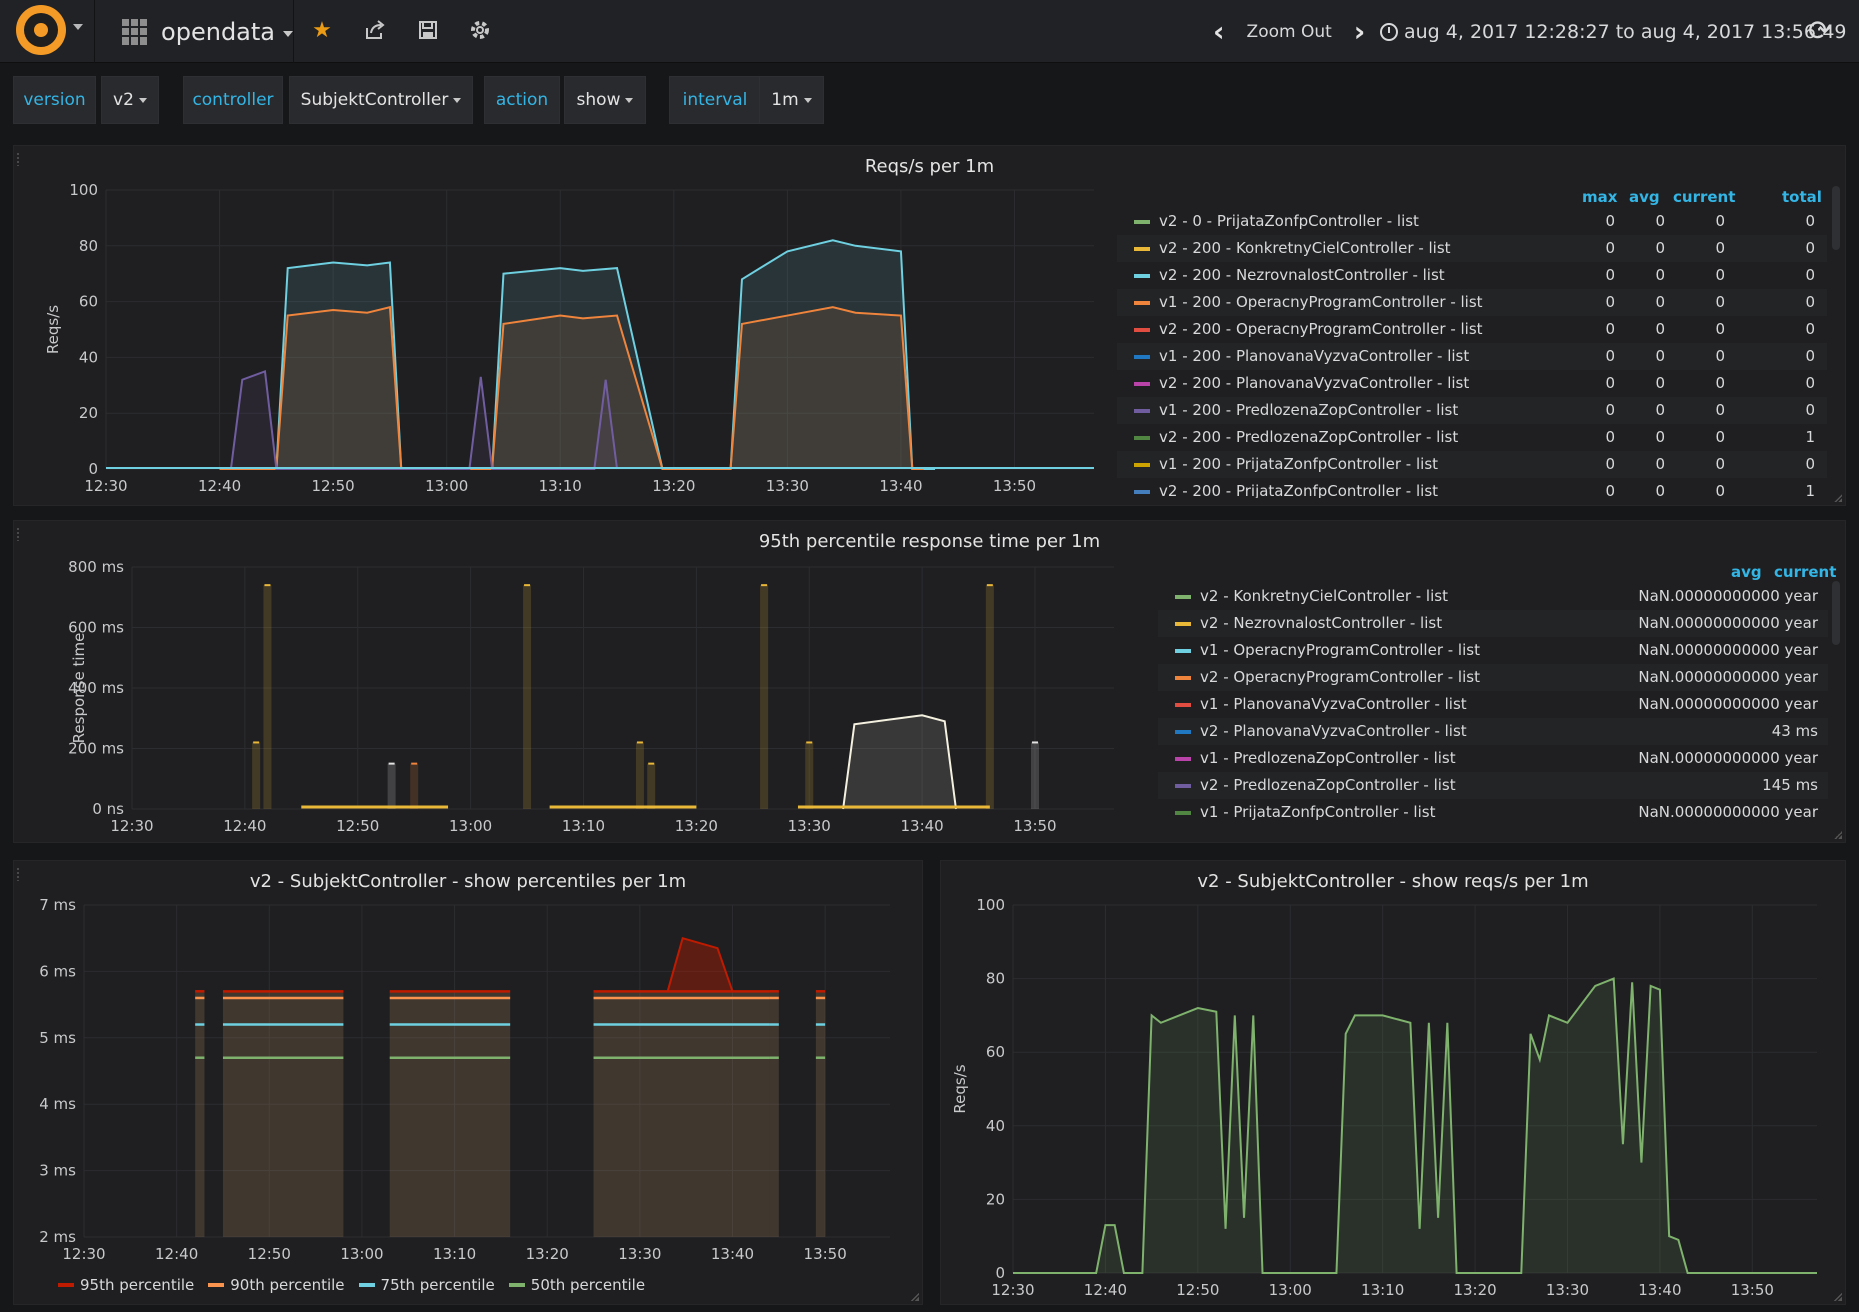  Describe the element at coordinates (276, 1285) in the screenshot. I see `legend-item: 90th percentile` at that location.